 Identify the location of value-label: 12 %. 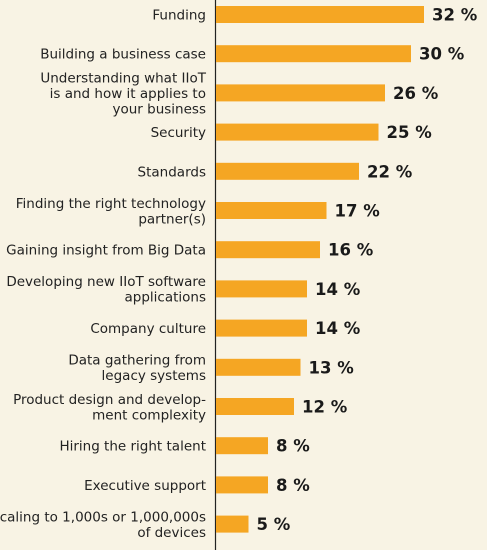
(325, 407).